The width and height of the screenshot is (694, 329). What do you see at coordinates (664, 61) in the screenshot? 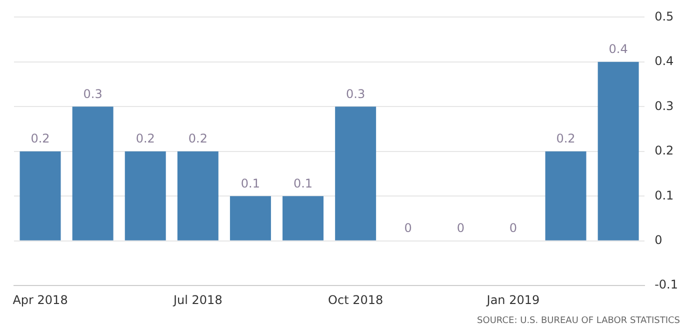
I see `y-tick-label: 0.4` at bounding box center [664, 61].